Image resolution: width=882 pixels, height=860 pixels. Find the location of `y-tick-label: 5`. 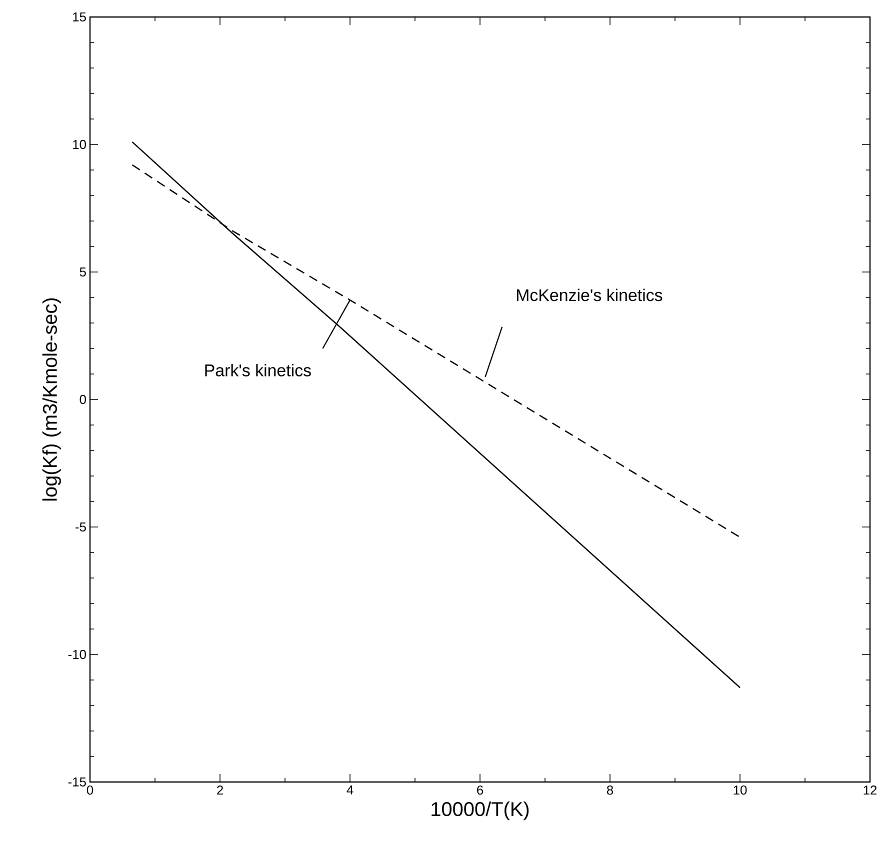

y-tick-label: 5 is located at coordinates (83, 271).